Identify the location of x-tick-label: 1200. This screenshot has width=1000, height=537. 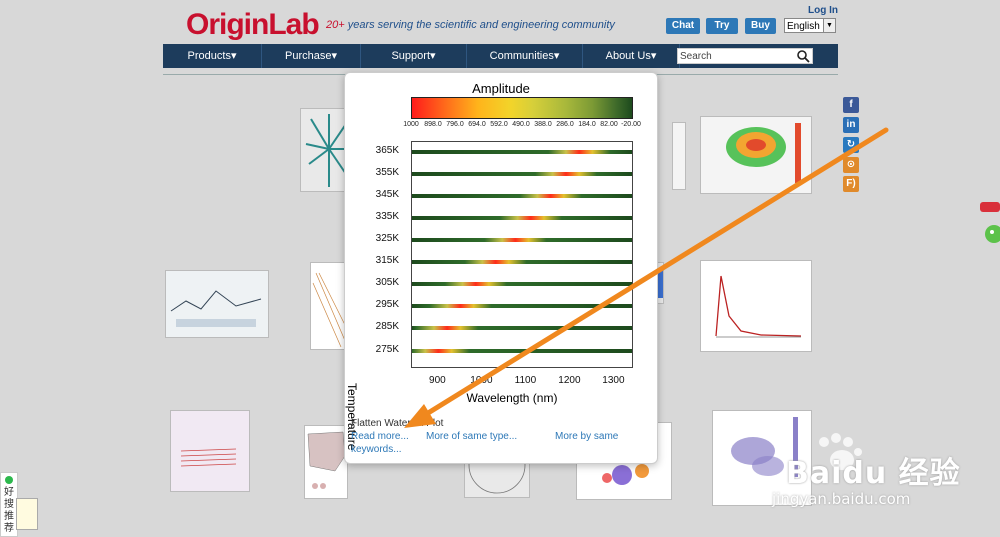
(569, 380).